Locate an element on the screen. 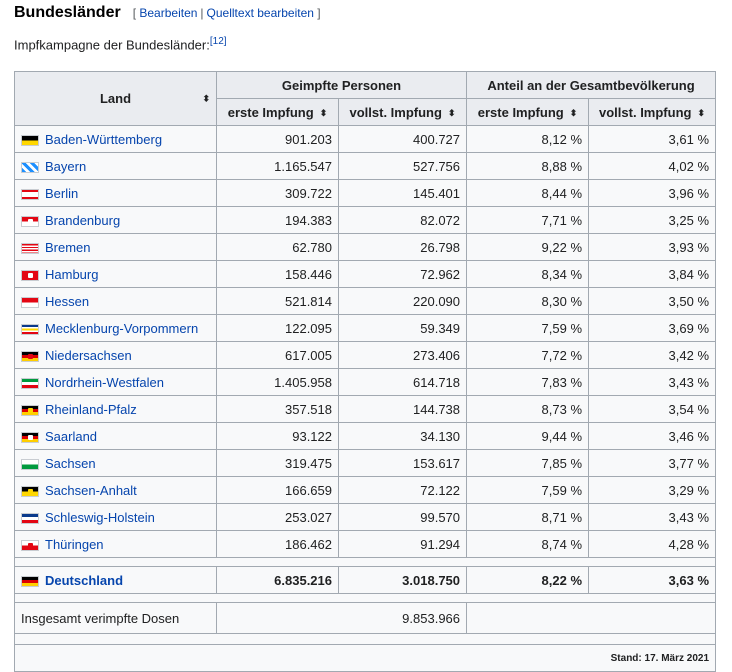  vollst-pct-cell: 3,93 % is located at coordinates (652, 247).